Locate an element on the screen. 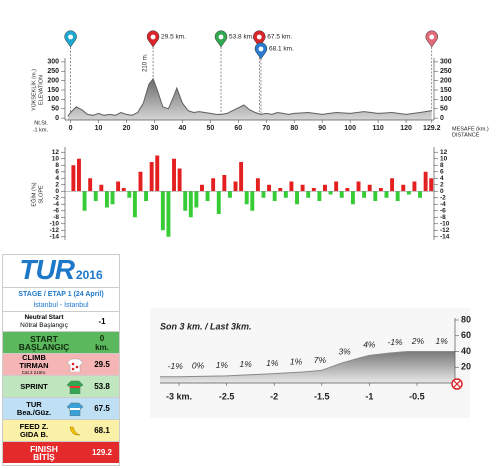 This screenshot has width=500, height=469. y-tick-label: 150 is located at coordinates (446, 90).